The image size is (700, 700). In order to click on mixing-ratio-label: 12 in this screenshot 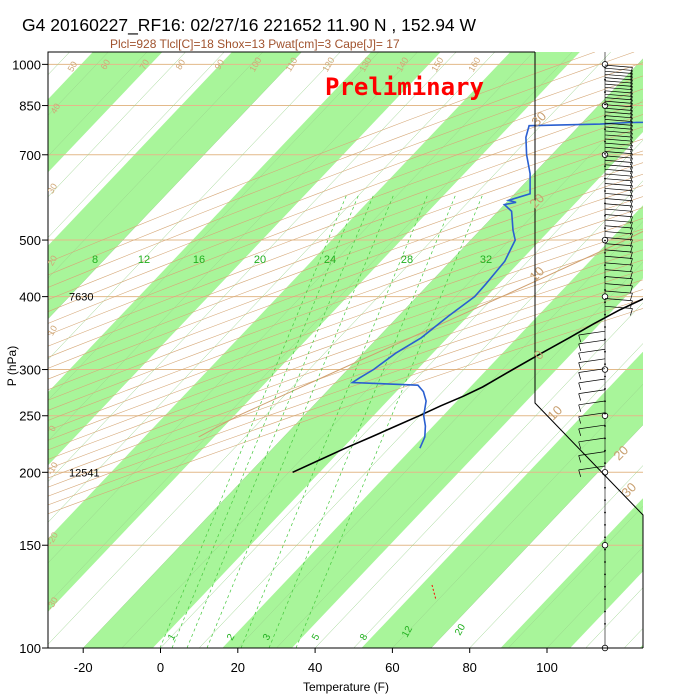, I will do `click(407, 632)`.